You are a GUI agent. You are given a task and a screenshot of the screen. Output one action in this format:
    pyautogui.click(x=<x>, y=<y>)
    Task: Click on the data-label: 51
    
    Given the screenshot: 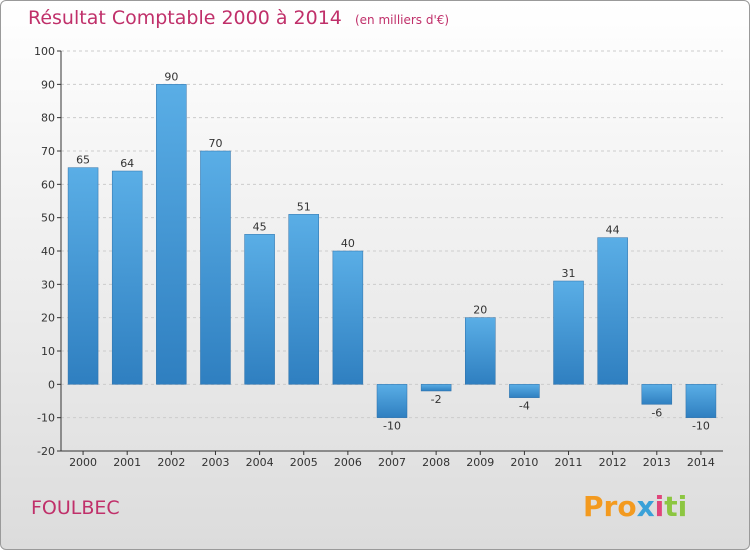 What is the action you would take?
    pyautogui.click(x=304, y=206)
    